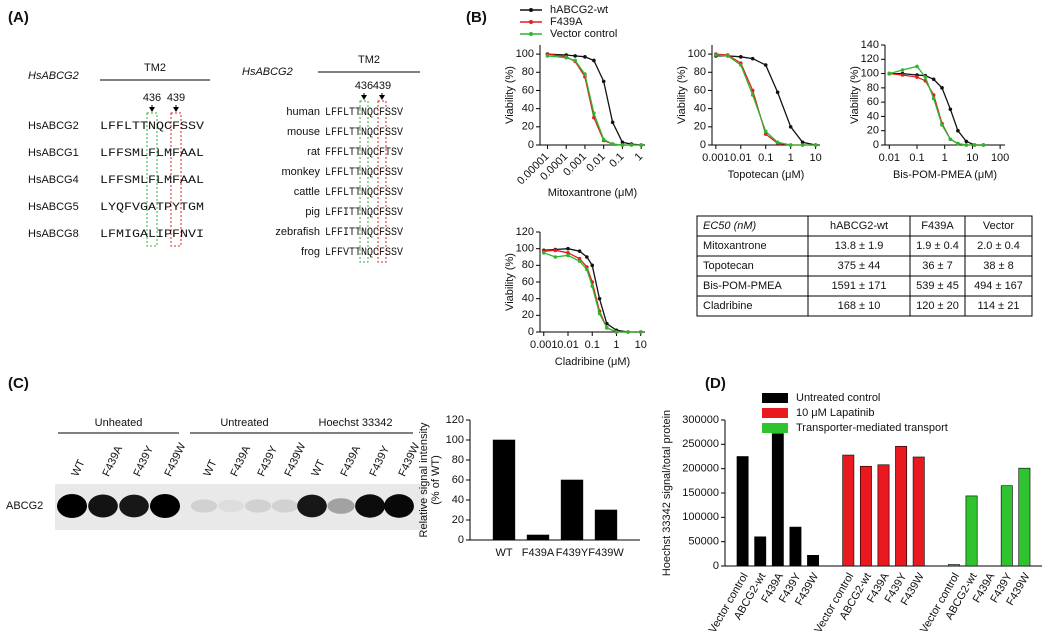 This screenshot has width=1050, height=638. What do you see at coordinates (152, 154) in the screenshot?
I see `sequence: LFFSMLFLMFAAL` at bounding box center [152, 154].